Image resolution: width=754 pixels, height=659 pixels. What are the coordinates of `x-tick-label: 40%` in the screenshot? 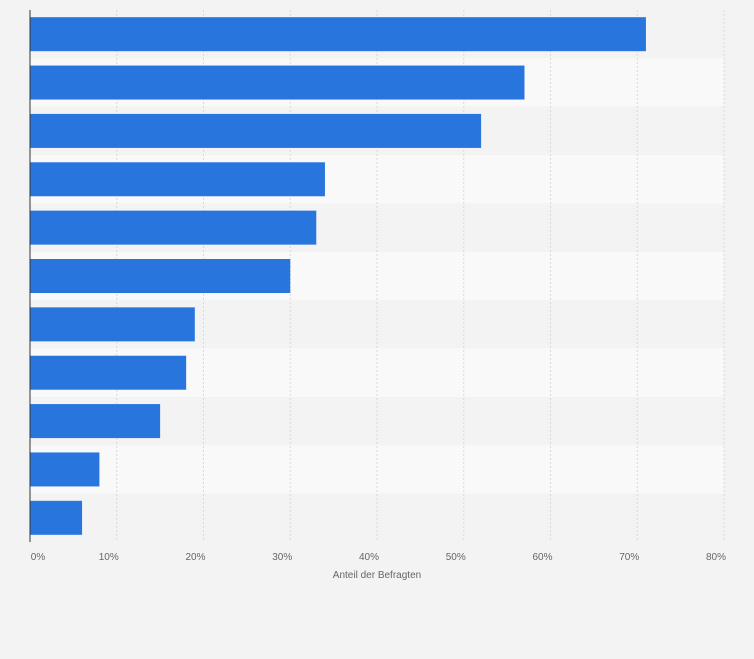 It's located at (369, 557).